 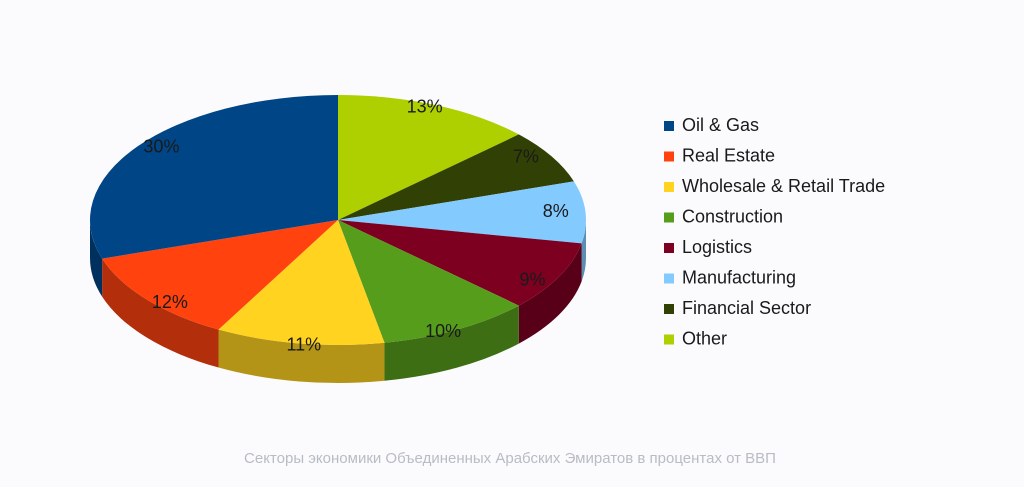 I want to click on legend-label: Wholesale & Retail Trade, so click(x=783, y=186).